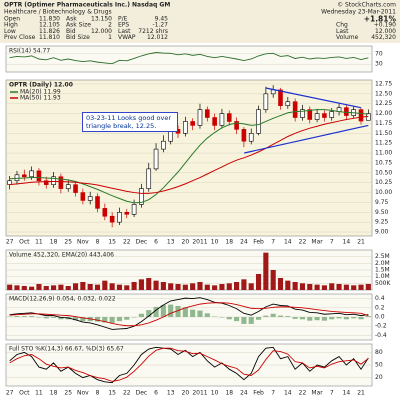  I want to click on x-tick-label: 24, so click(244, 393).